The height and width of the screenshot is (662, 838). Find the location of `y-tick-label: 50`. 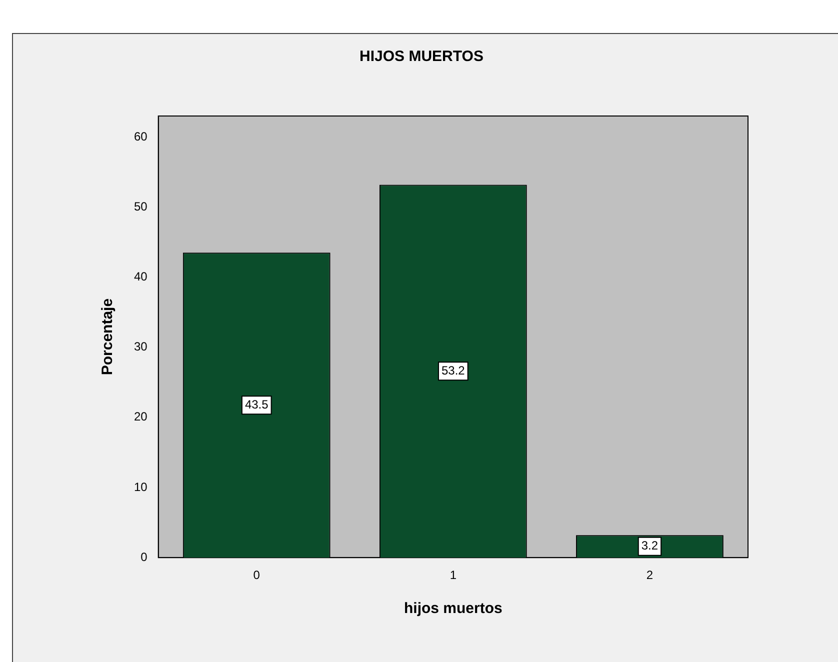

y-tick-label: 50 is located at coordinates (141, 206).